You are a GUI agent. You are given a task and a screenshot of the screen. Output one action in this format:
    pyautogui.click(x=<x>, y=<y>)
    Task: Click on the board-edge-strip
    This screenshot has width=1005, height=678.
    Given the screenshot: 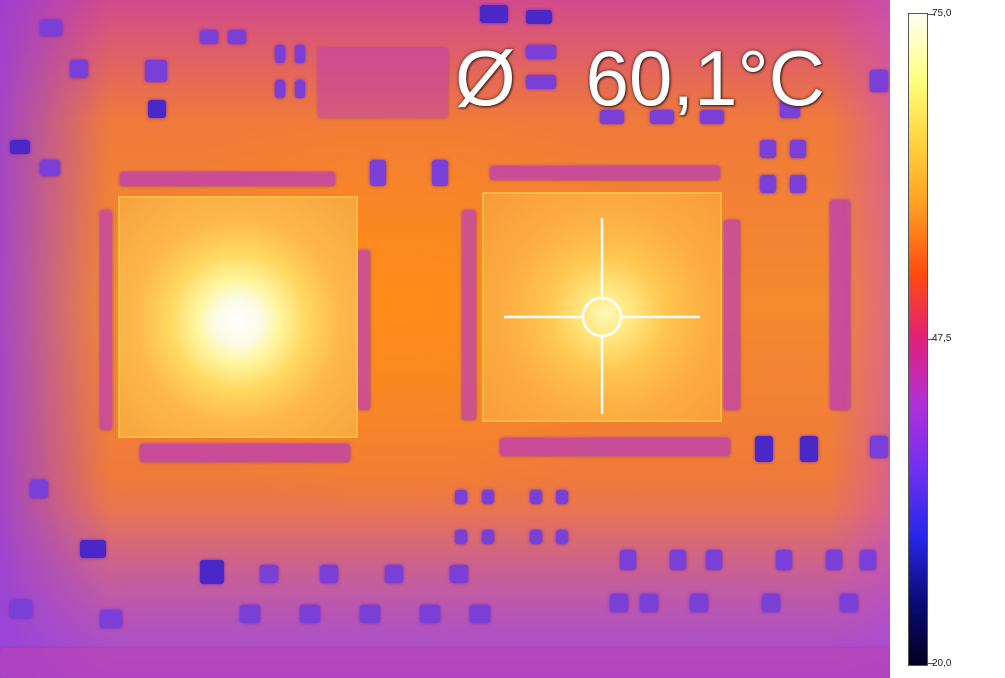 What is the action you would take?
    pyautogui.click(x=445, y=663)
    